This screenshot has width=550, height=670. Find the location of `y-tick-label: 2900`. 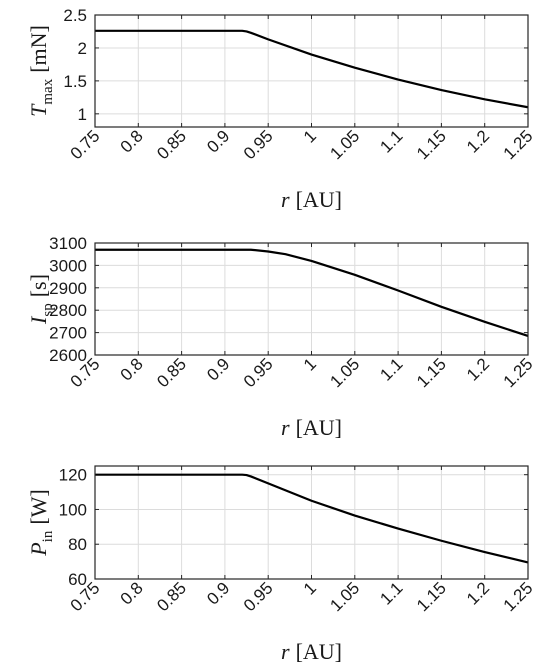

y-tick-label: 2900 is located at coordinates (68, 288).